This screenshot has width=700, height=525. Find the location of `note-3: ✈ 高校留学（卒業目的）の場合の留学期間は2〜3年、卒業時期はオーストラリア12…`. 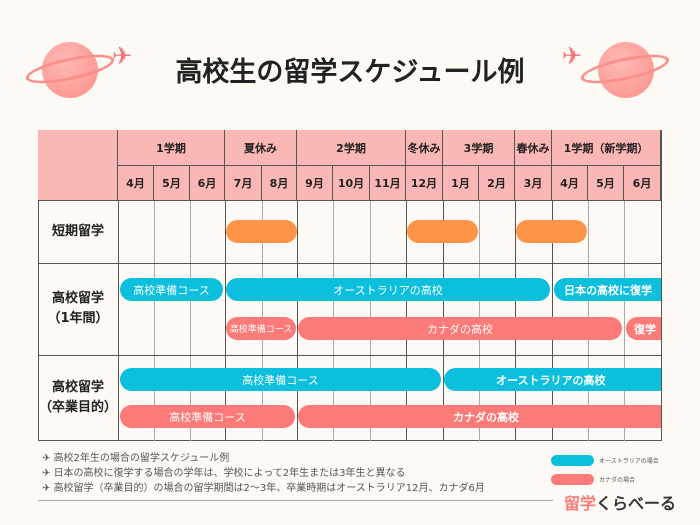

note-3: ✈ 高校留学（卒業目的）の場合の留学期間は2〜3年、卒業時期はオーストラリア12… is located at coordinates (263, 488).